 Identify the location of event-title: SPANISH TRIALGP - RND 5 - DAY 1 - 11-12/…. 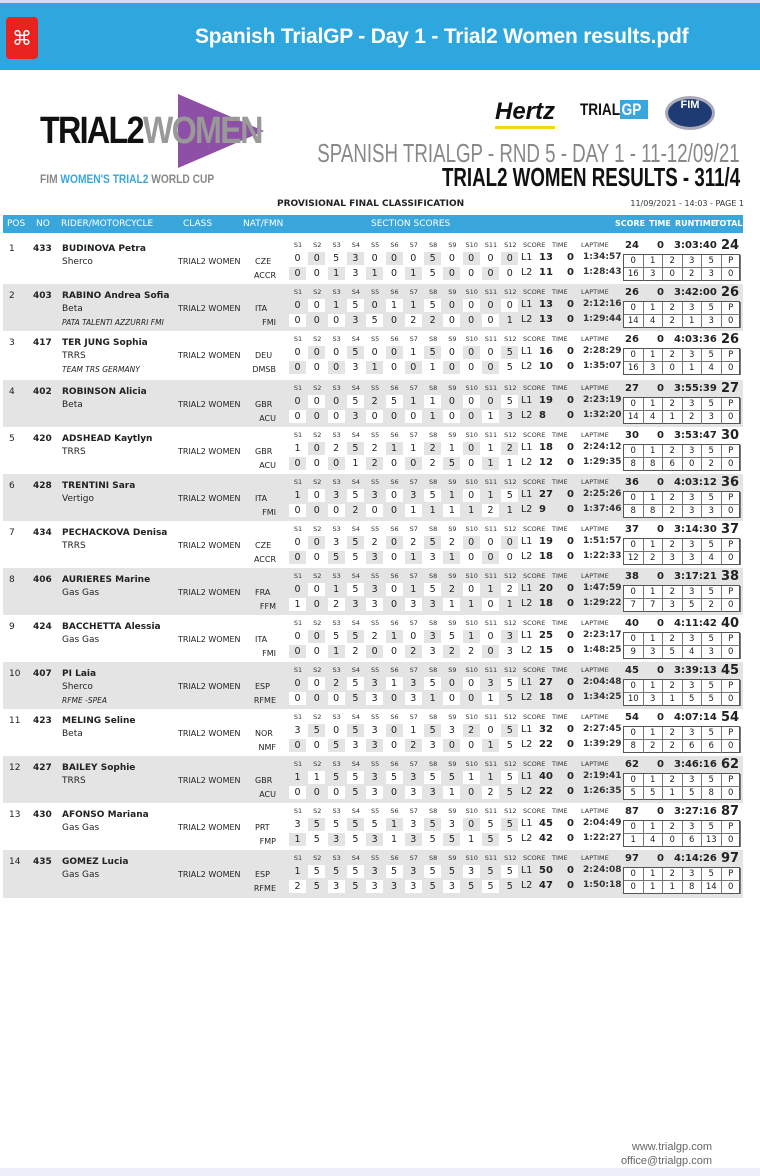
(528, 153).